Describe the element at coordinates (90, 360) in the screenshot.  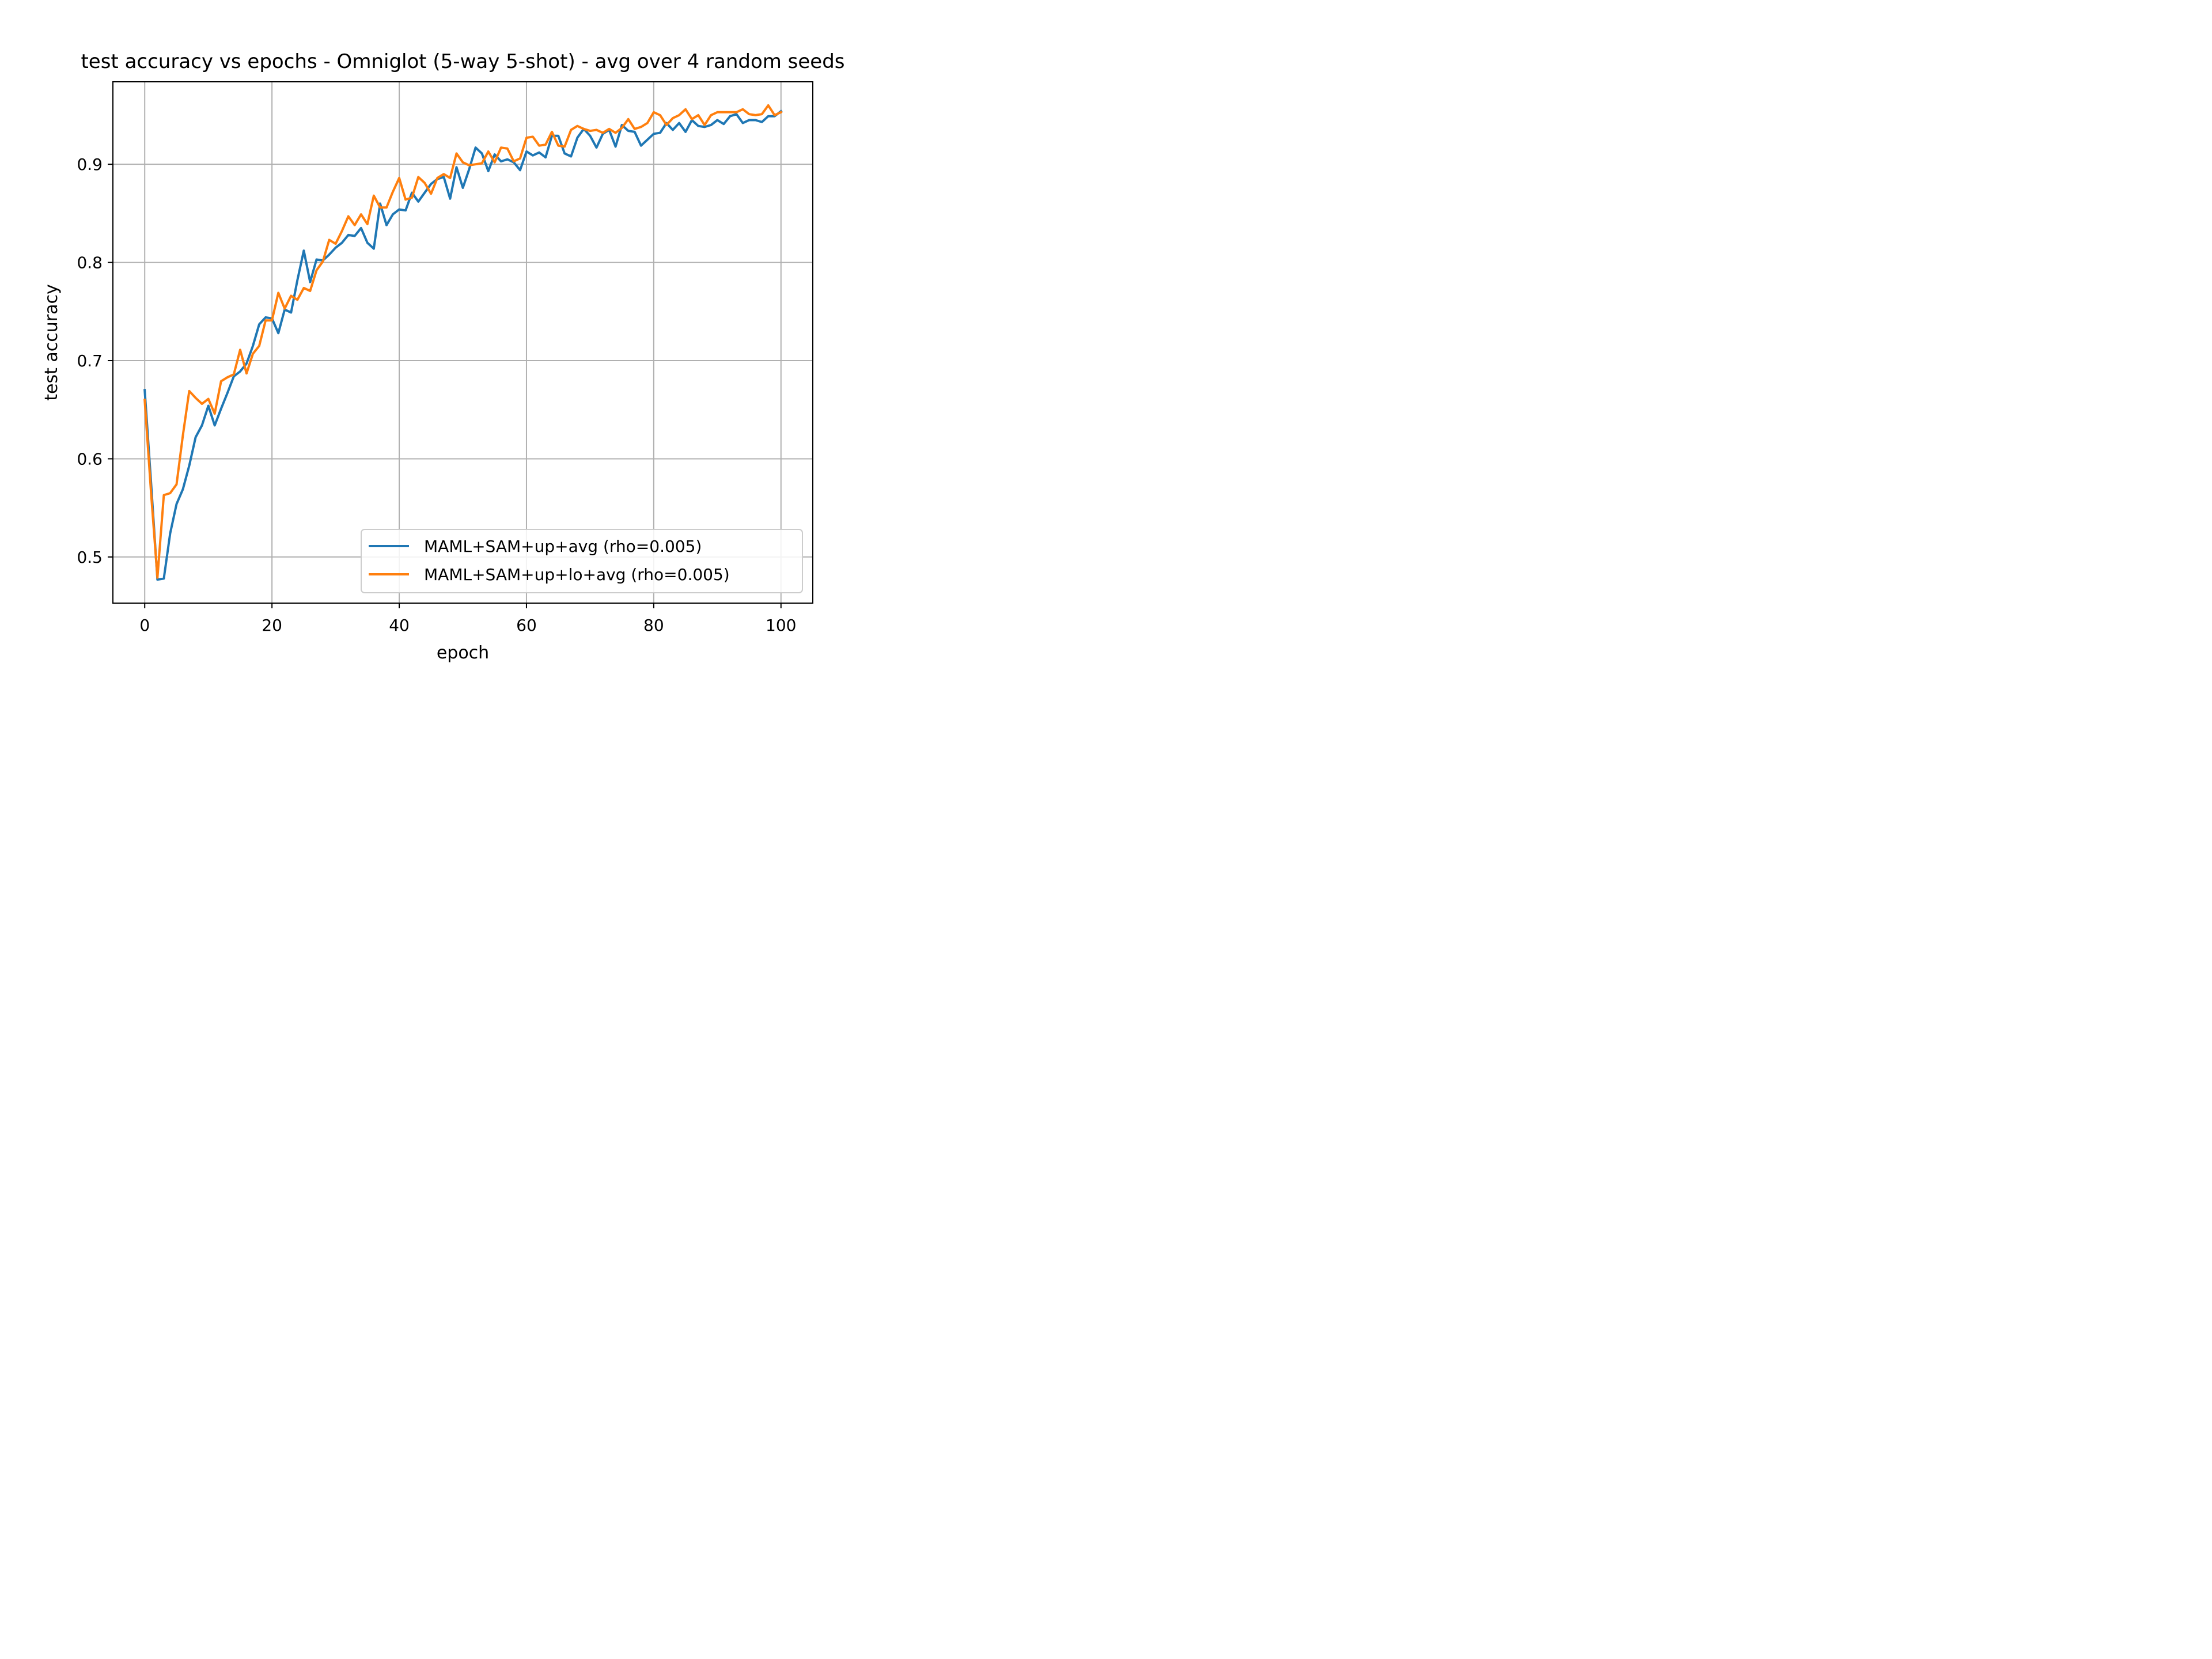
I see `y-tick-label: 0.7` at that location.